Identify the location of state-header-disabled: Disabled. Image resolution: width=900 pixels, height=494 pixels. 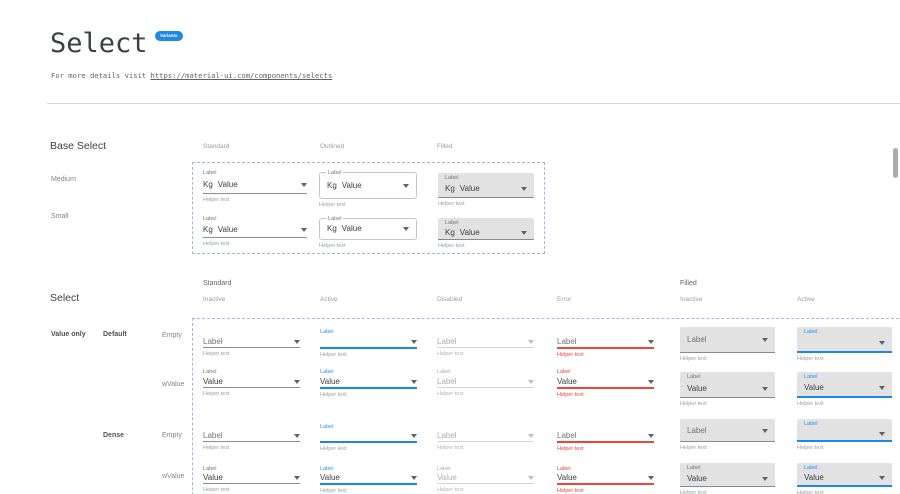
(450, 299).